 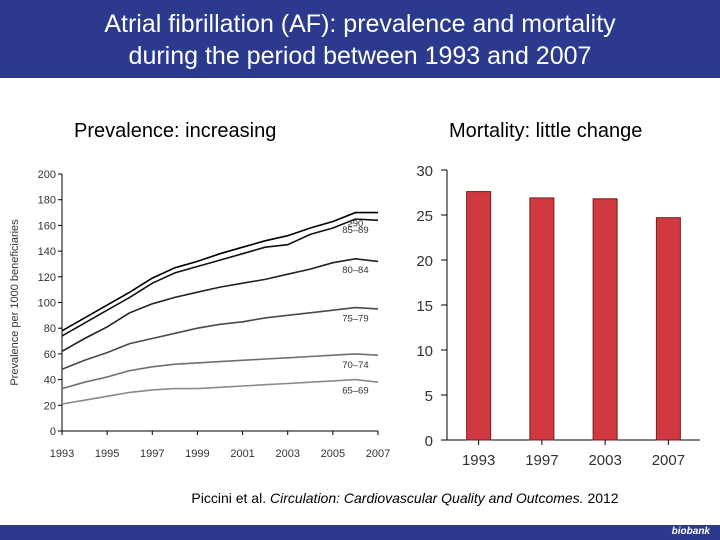 I want to click on bar-1993, so click(x=479, y=316).